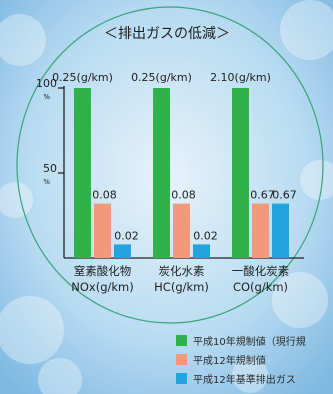 This screenshot has height=394, width=333. I want to click on y-tick-label: 100, so click(46, 83).